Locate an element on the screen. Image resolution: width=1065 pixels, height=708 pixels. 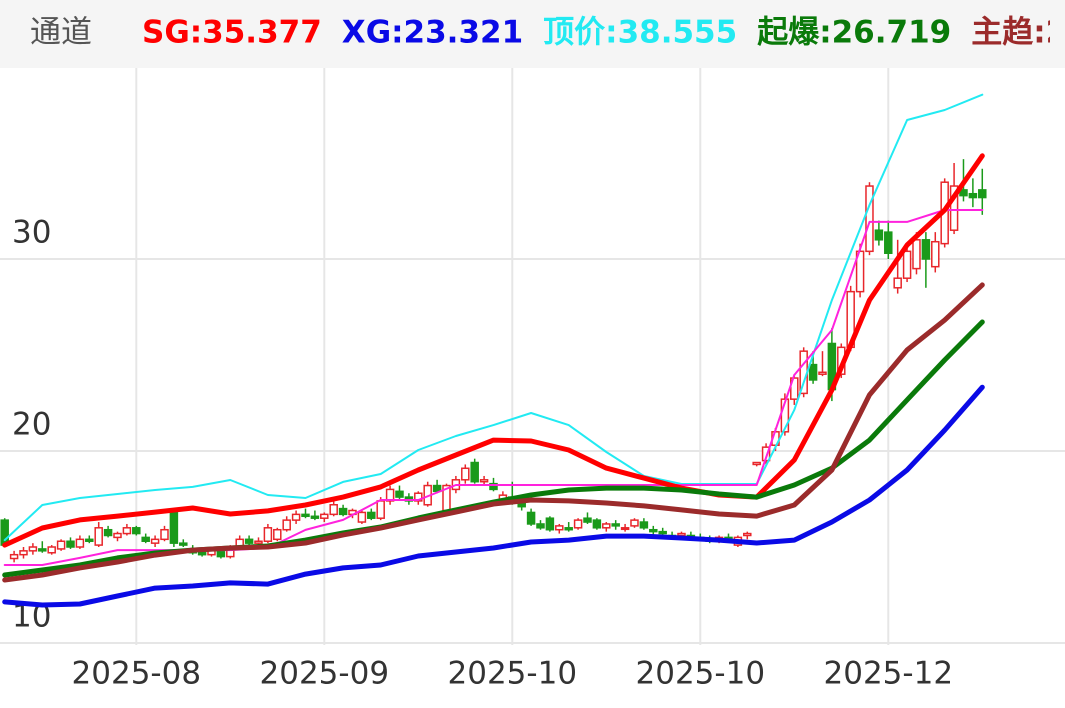
legend-title: 通道 is located at coordinates (61, 33).